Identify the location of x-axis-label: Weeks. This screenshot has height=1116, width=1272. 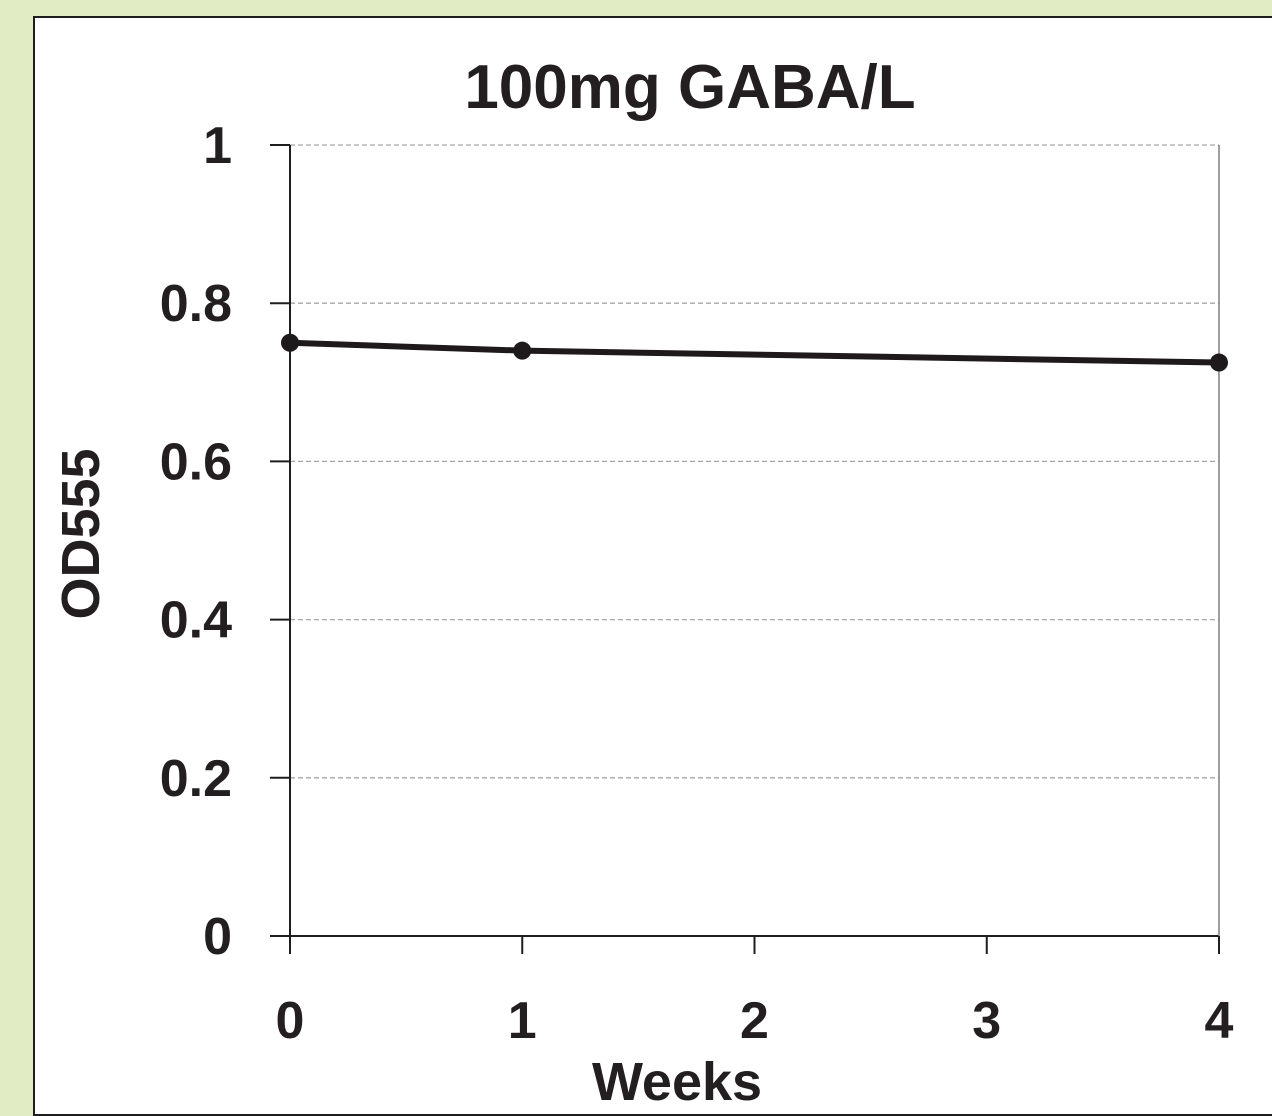
(677, 1079).